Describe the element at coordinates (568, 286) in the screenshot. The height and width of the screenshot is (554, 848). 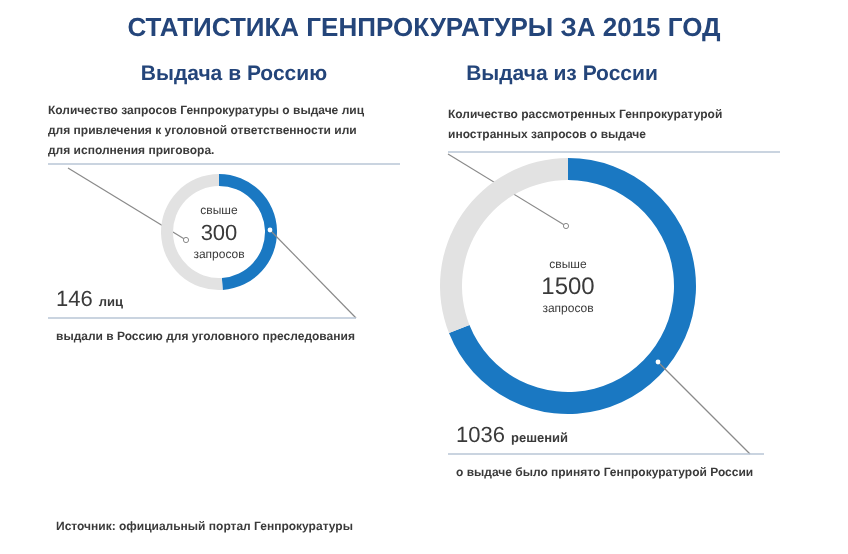
I see `text: 1500` at that location.